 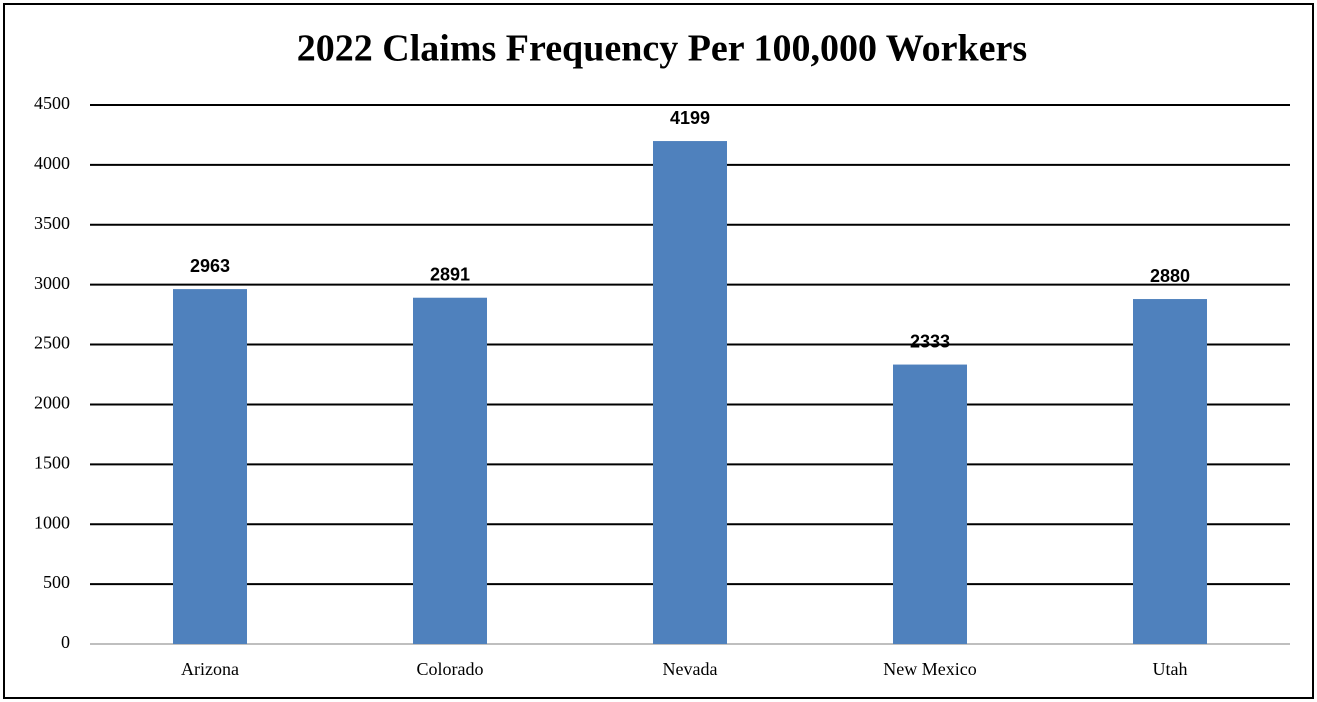 What do you see at coordinates (52, 103) in the screenshot?
I see `y-tick-label: 4500` at bounding box center [52, 103].